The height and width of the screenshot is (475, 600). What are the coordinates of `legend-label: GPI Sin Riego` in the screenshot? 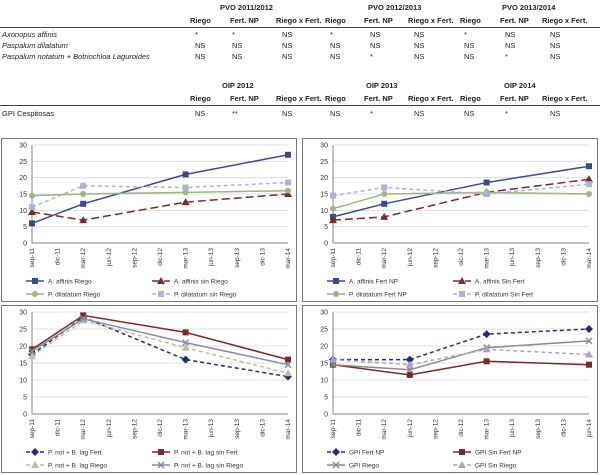 It's located at (496, 466).